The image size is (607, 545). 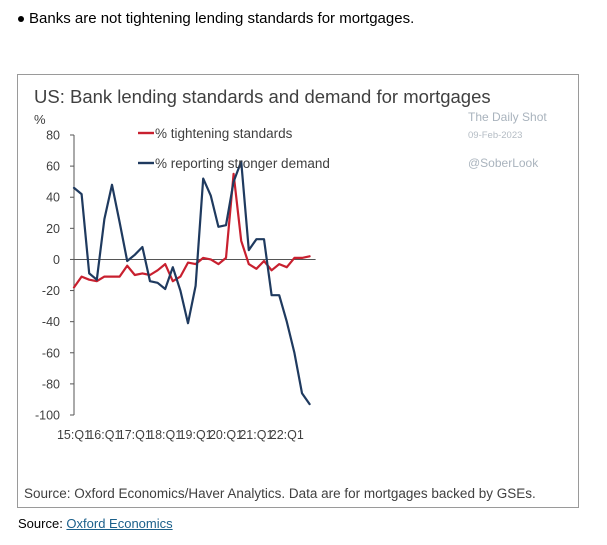 What do you see at coordinates (47, 416) in the screenshot?
I see `y-tick-label: -100` at bounding box center [47, 416].